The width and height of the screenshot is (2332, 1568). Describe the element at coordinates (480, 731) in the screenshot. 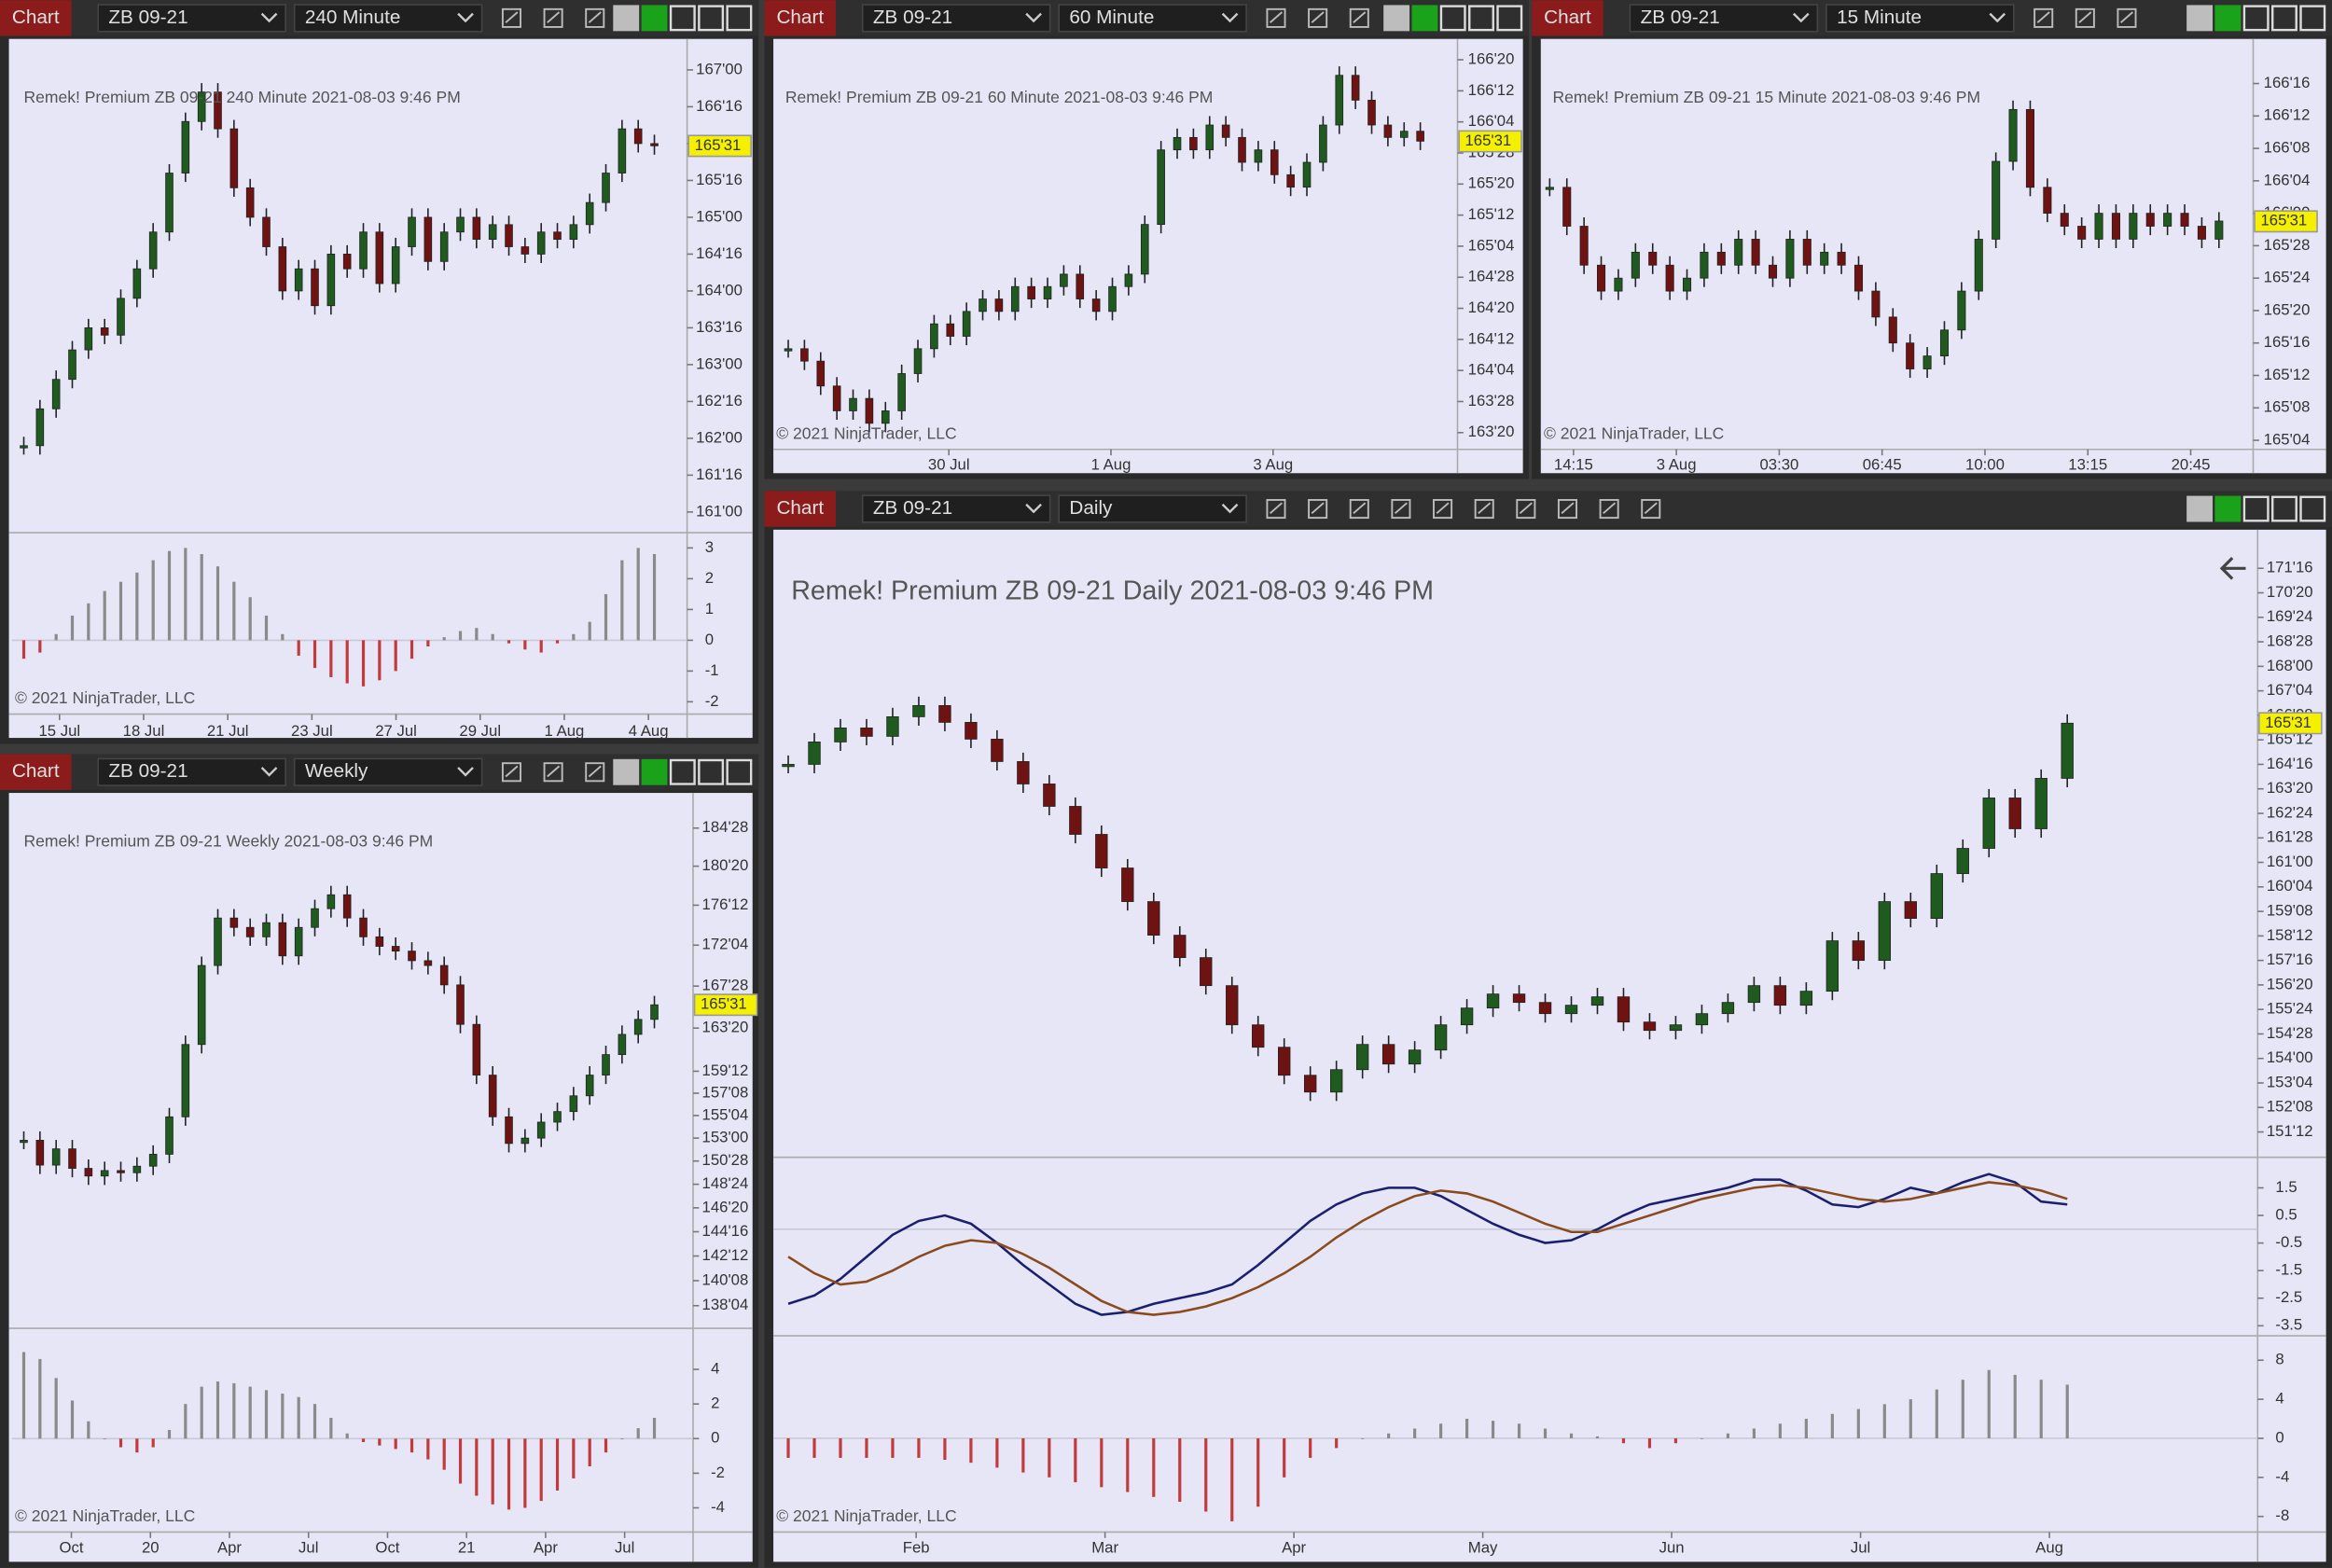

I see `time-label: 29 Jul` at that location.